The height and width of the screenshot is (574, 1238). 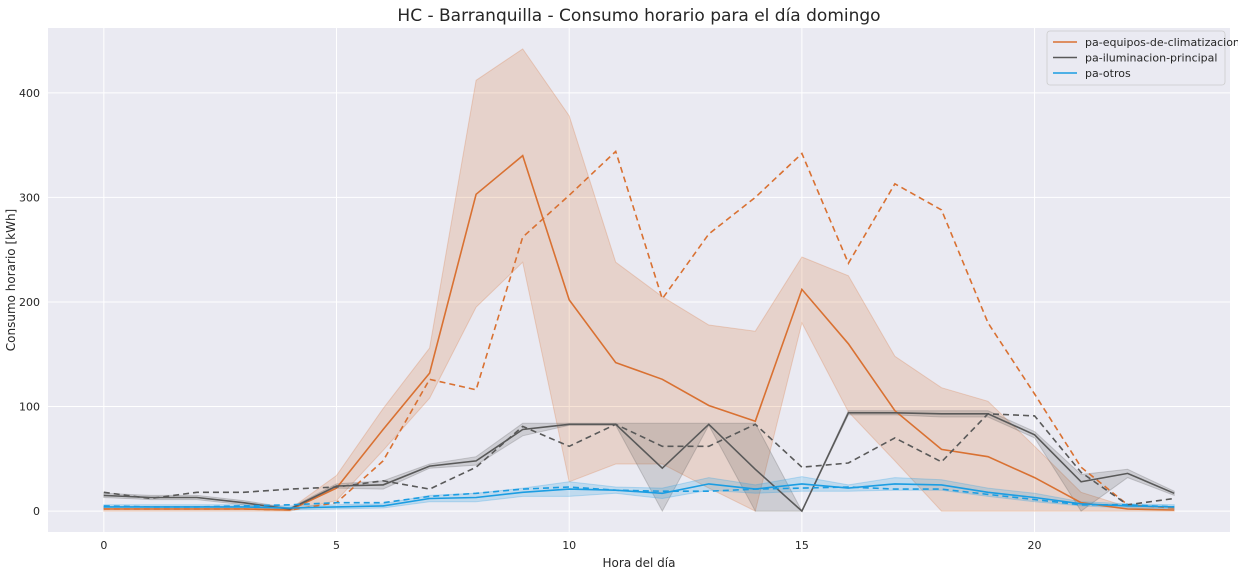 What do you see at coordinates (36, 511) in the screenshot?
I see `y-tick-label: 0` at bounding box center [36, 511].